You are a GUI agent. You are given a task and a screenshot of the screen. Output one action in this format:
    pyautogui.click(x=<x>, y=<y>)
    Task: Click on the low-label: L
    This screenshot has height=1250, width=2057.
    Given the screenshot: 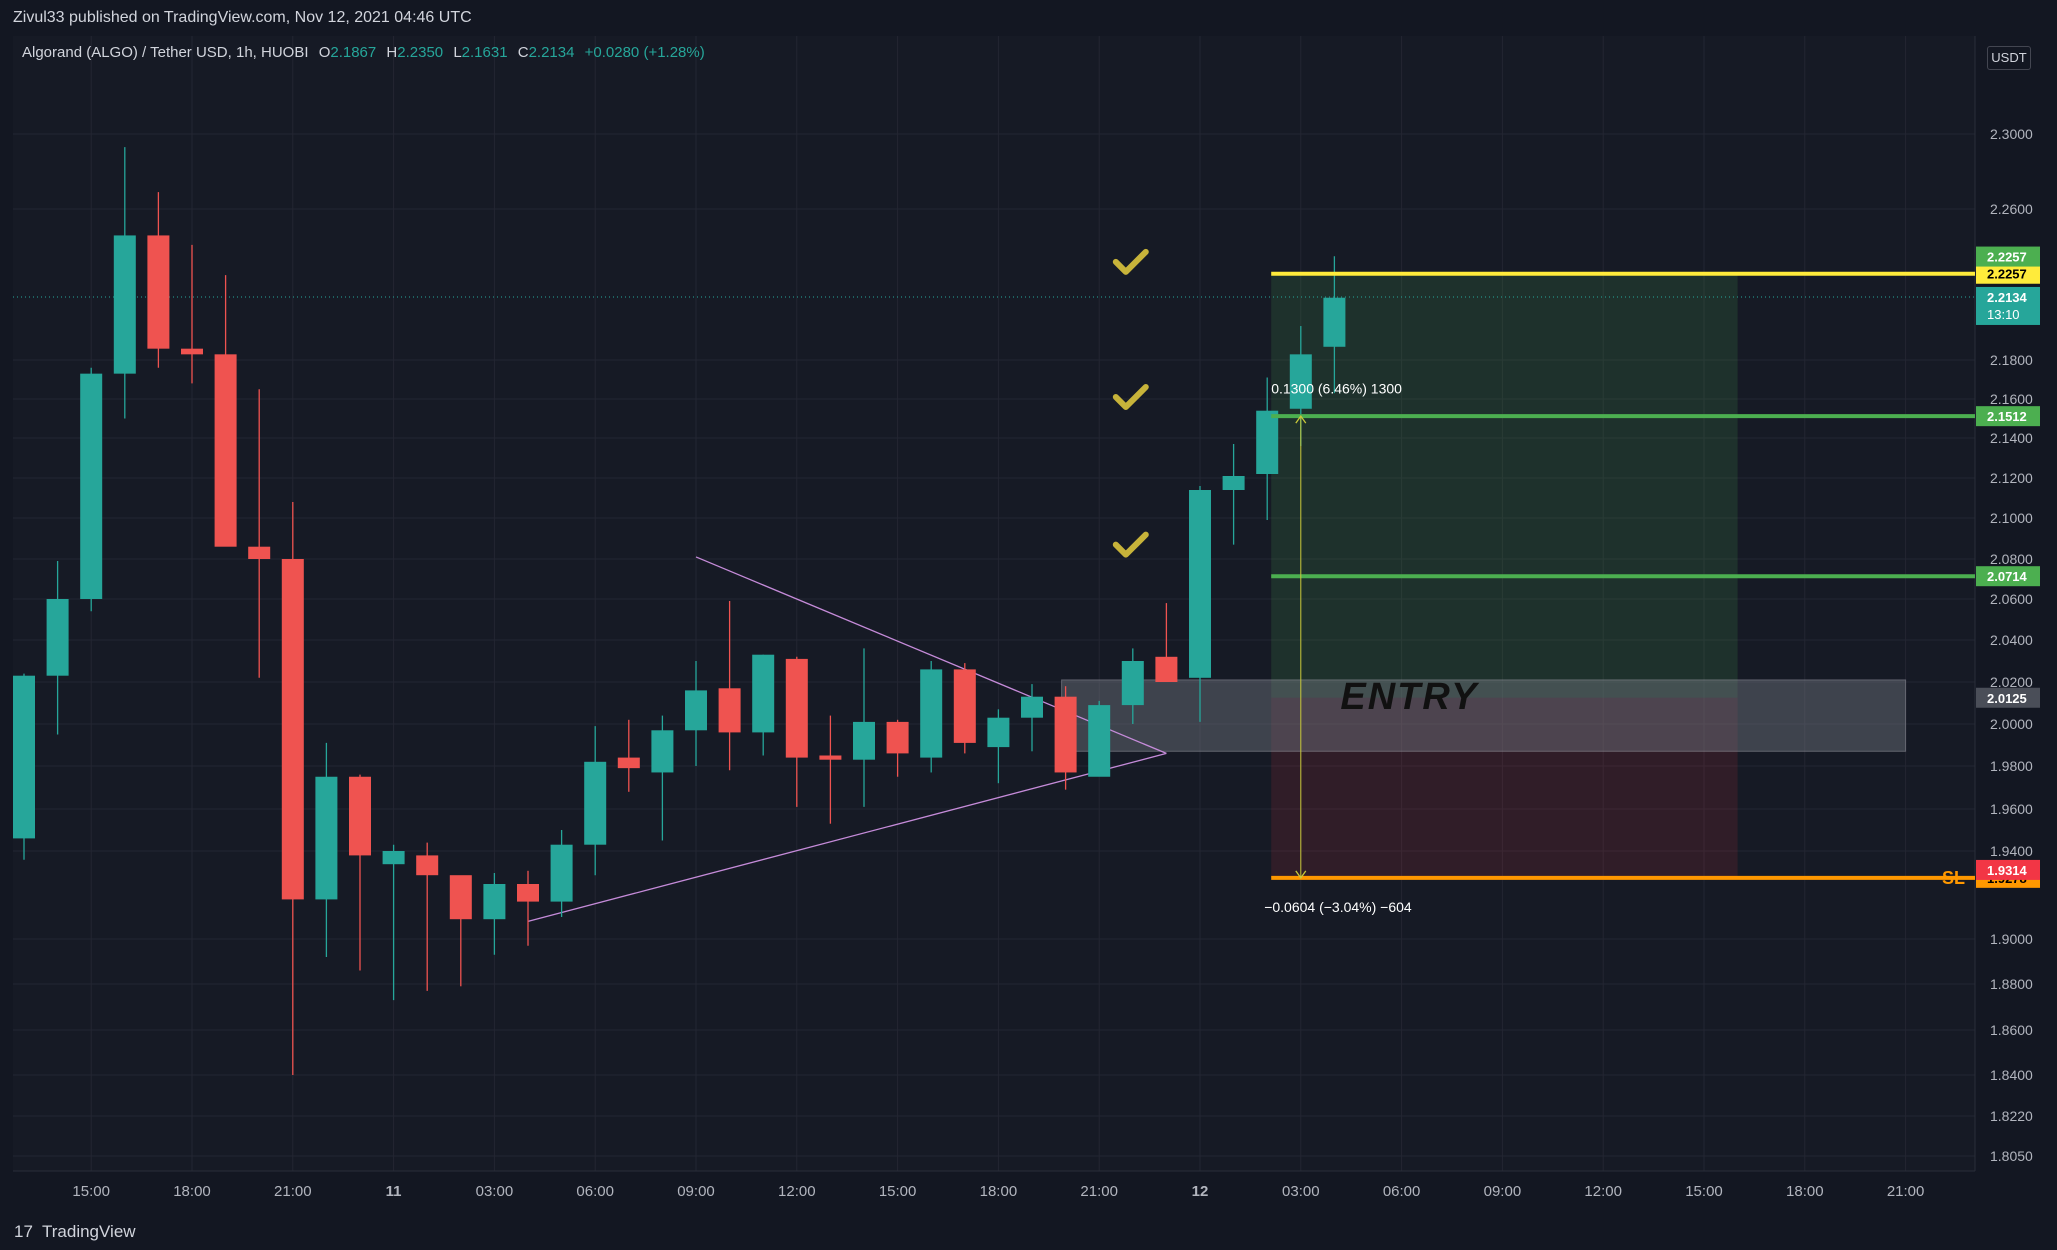 What is the action you would take?
    pyautogui.click(x=457, y=52)
    